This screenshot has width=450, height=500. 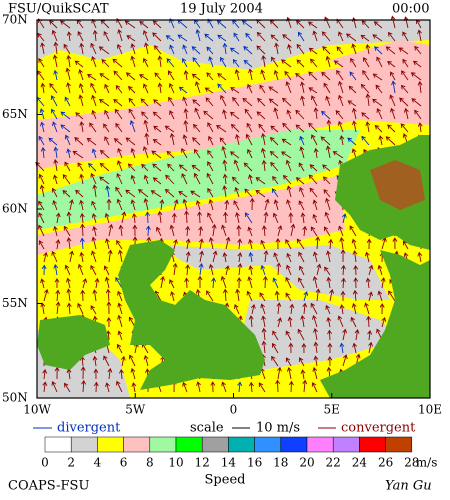 I want to click on colorbar-label: 0, so click(x=45, y=463).